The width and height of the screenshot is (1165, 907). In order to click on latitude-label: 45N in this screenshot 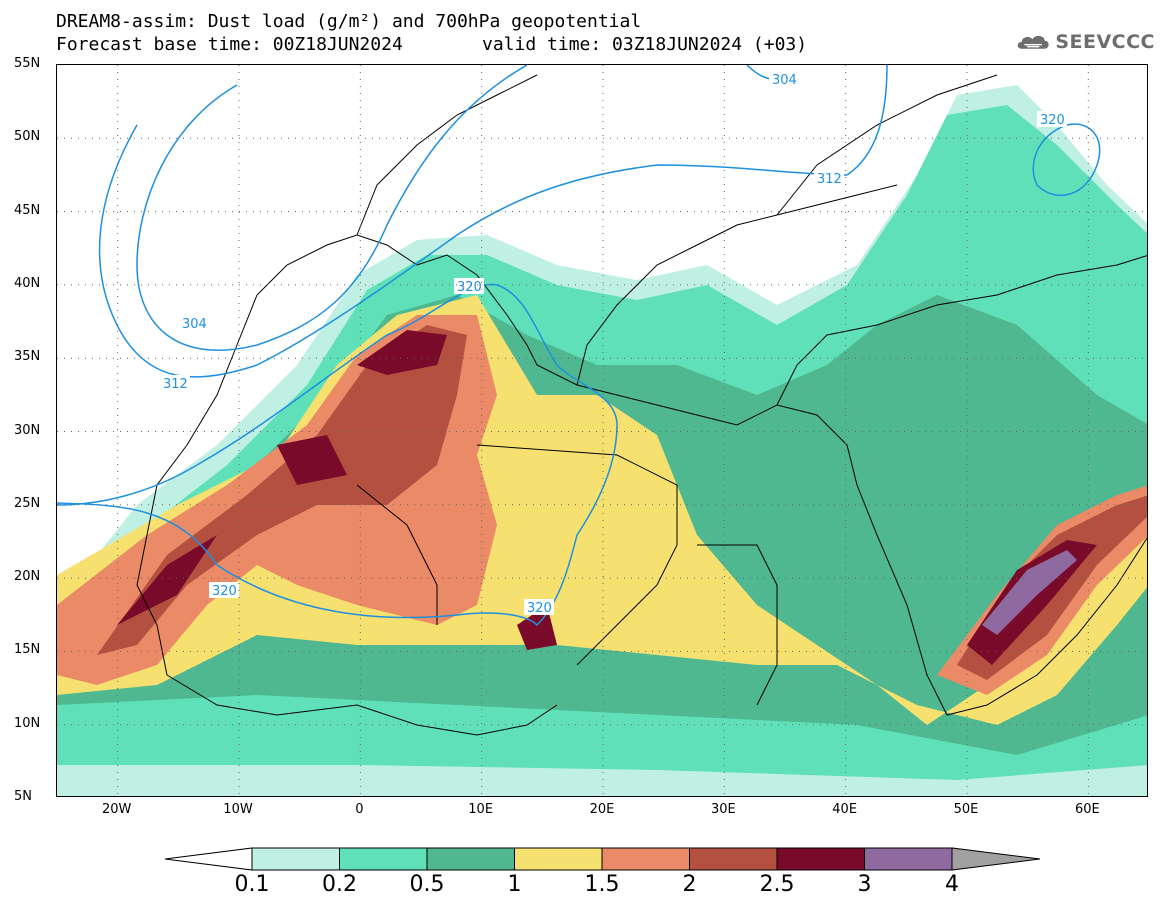, I will do `click(27, 210)`.